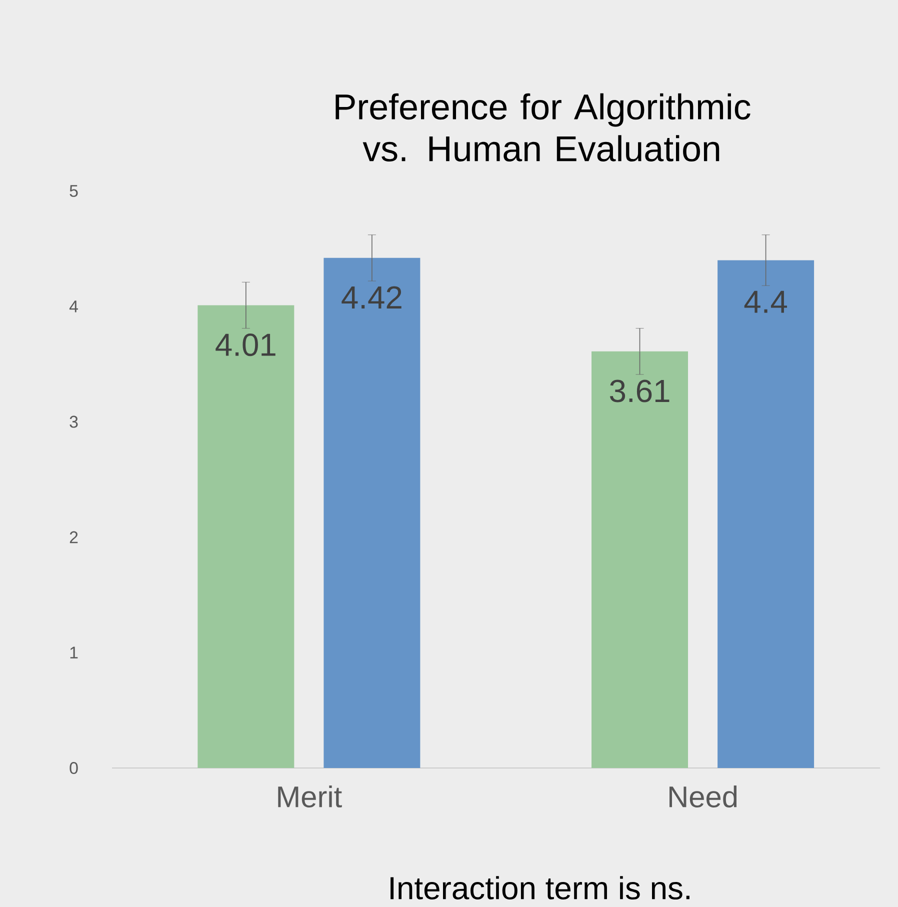  Describe the element at coordinates (703, 797) in the screenshot. I see `x-tick-label: Need` at that location.